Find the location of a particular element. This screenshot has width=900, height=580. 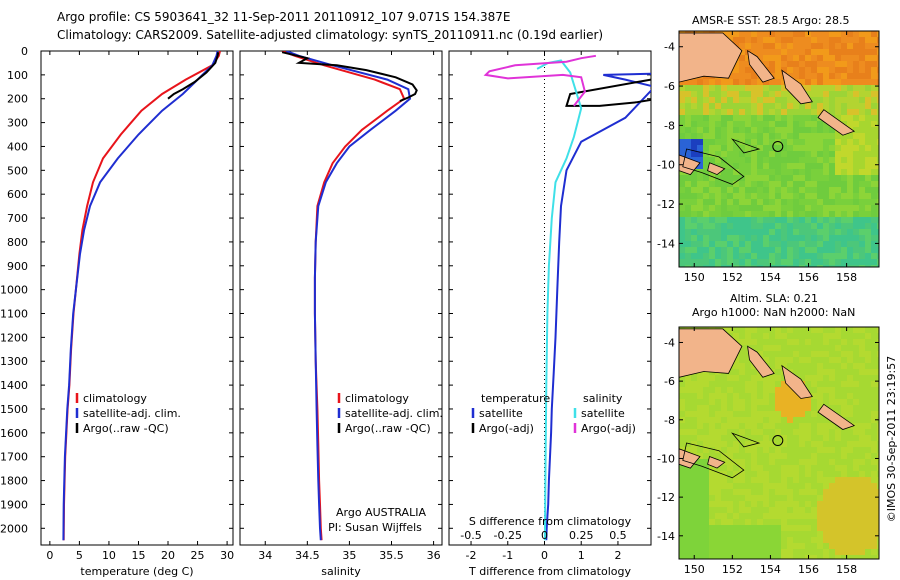

x-axis-label: salinity is located at coordinates (341, 571).